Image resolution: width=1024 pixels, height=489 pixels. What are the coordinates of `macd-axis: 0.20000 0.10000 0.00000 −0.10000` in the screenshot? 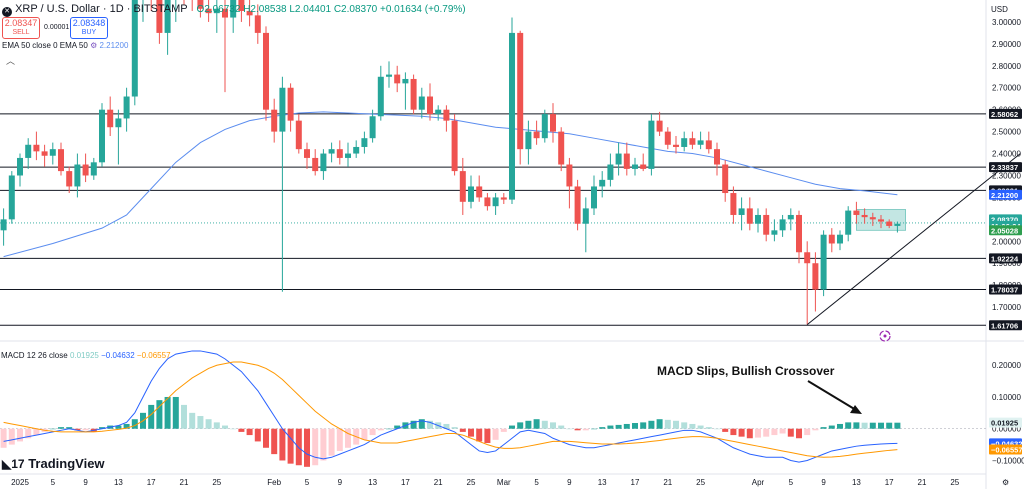 It's located at (1008, 413).